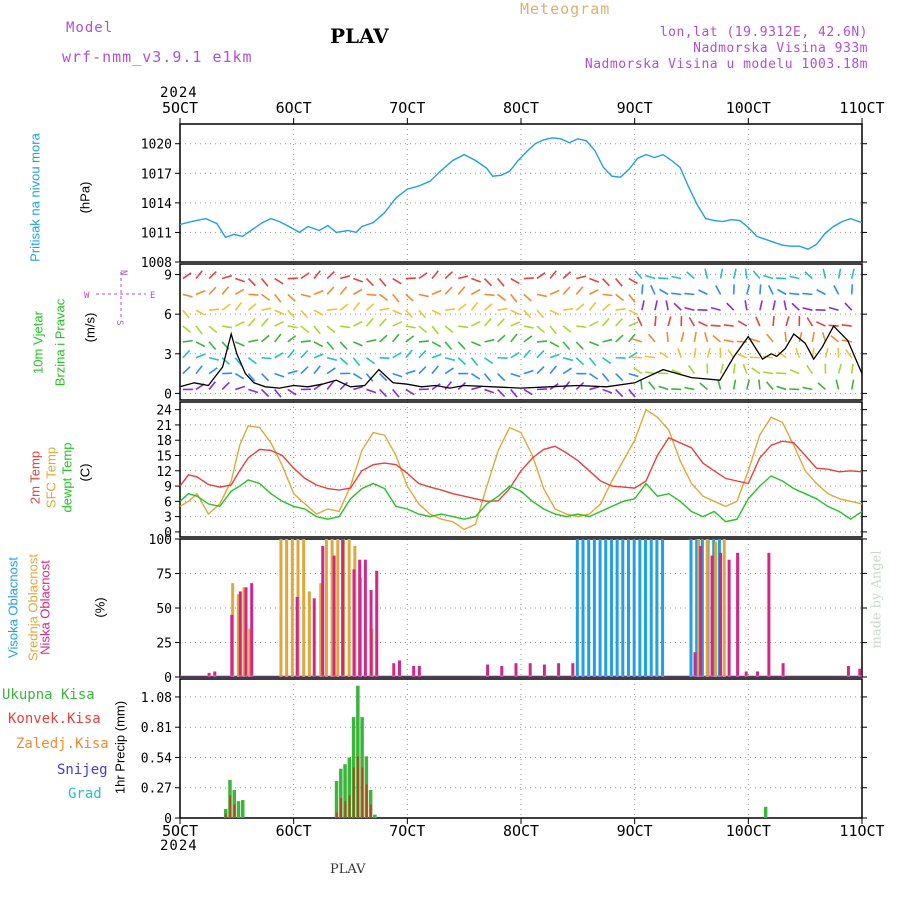  I want to click on x-tick-label-bottom: 10OCT, so click(748, 831).